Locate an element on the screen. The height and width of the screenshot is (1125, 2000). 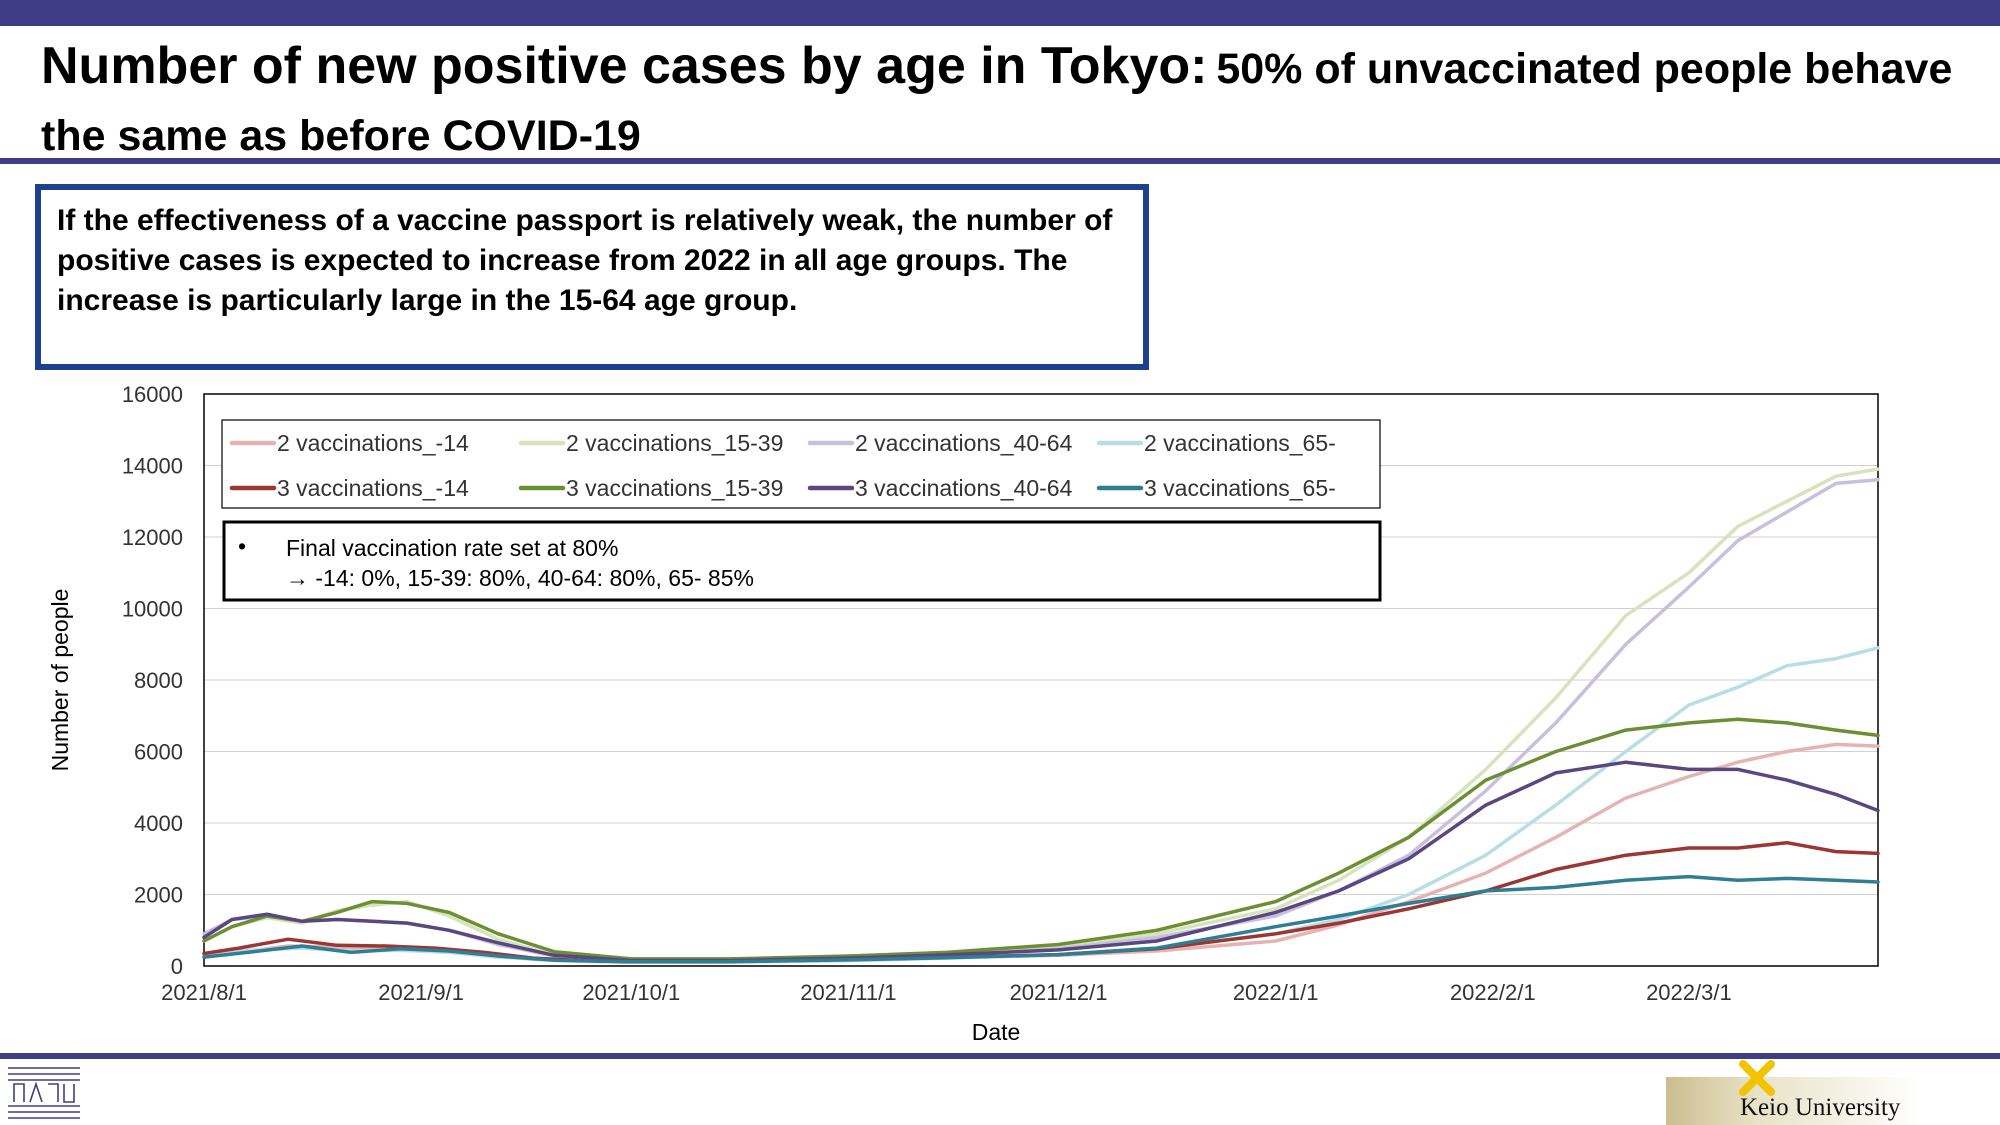
legend-label: 2 vaccinations_65- is located at coordinates (1240, 443).